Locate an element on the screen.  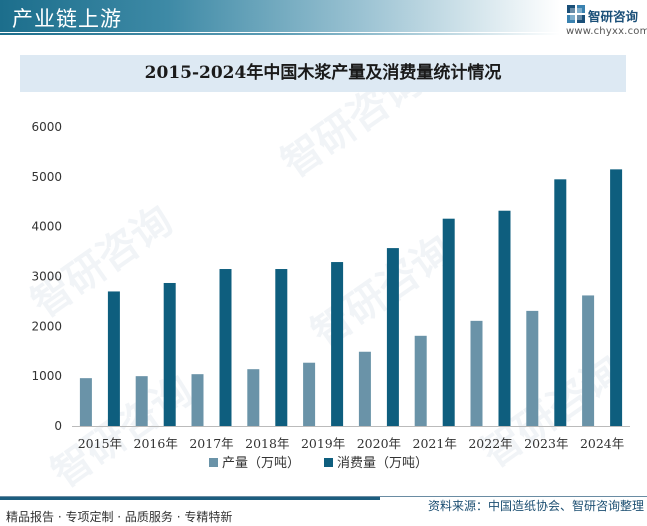
x-tick-label: 2015年 is located at coordinates (100, 443).